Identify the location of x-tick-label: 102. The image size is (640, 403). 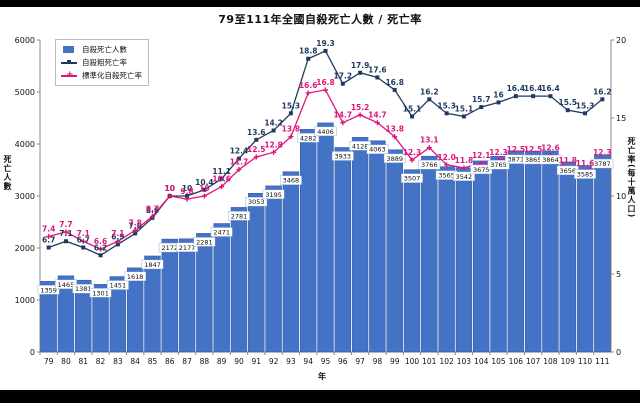
(446, 361).